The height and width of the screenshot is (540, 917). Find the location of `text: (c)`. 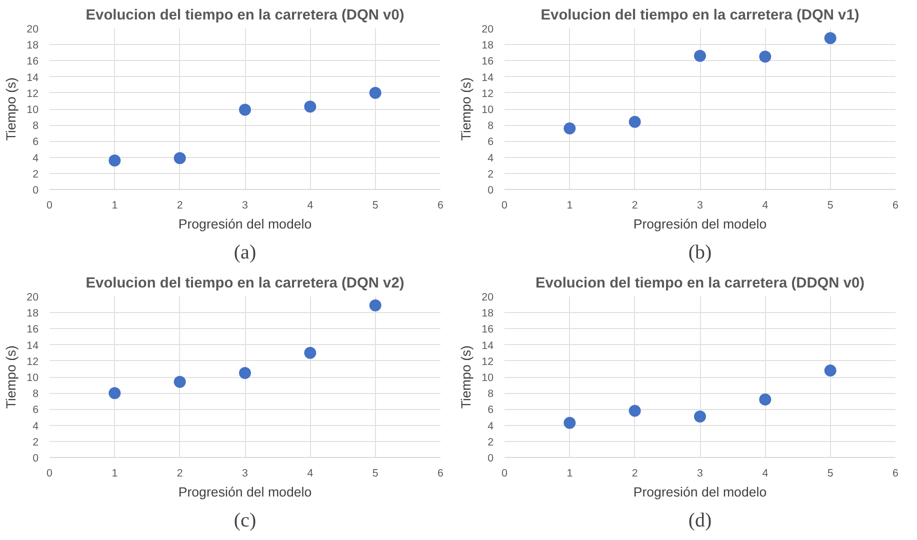

text: (c) is located at coordinates (245, 521).